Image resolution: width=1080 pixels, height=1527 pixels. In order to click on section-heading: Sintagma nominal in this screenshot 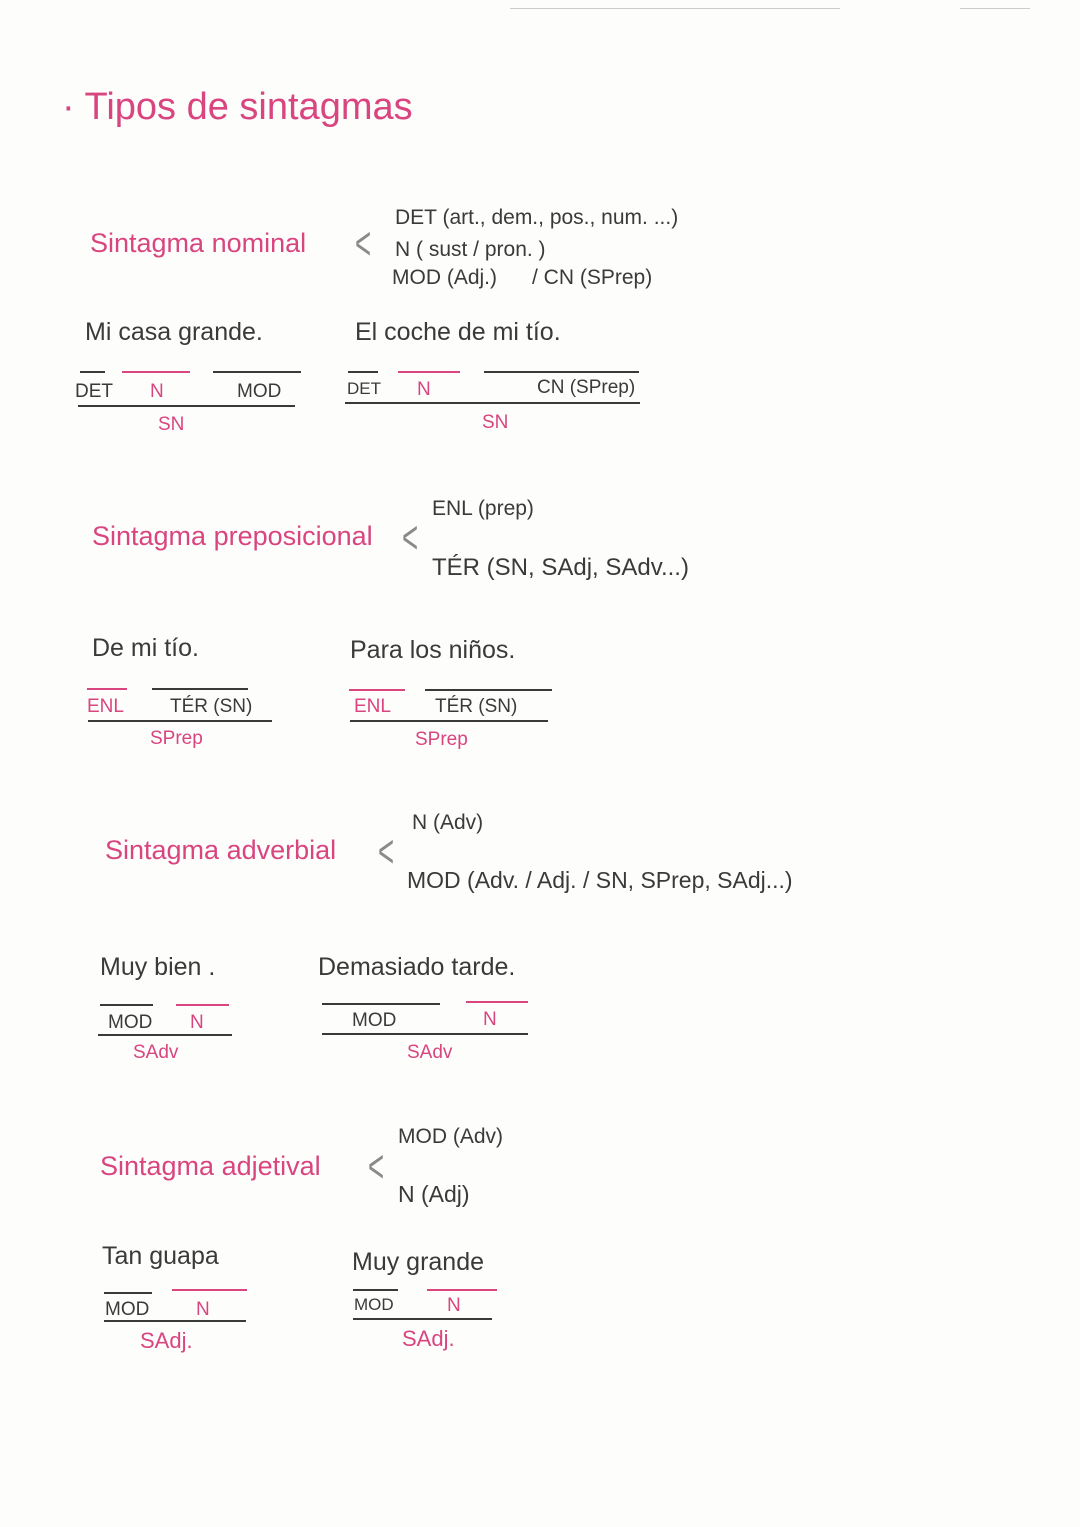, I will do `click(198, 243)`.